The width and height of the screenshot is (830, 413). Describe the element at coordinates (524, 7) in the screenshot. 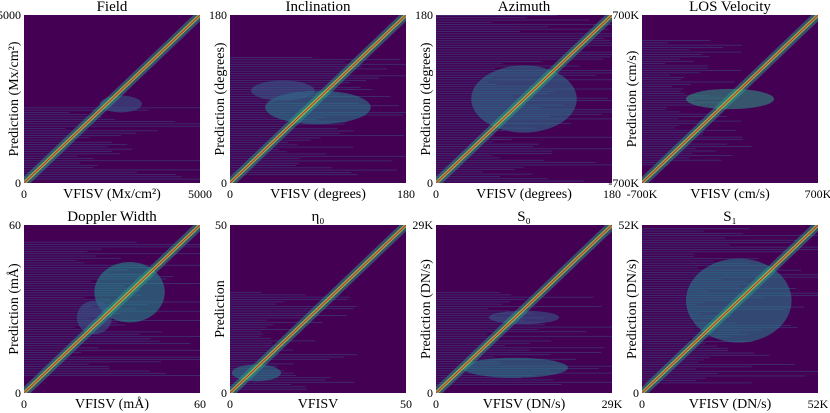

I see `panel-title: Azimuth` at that location.